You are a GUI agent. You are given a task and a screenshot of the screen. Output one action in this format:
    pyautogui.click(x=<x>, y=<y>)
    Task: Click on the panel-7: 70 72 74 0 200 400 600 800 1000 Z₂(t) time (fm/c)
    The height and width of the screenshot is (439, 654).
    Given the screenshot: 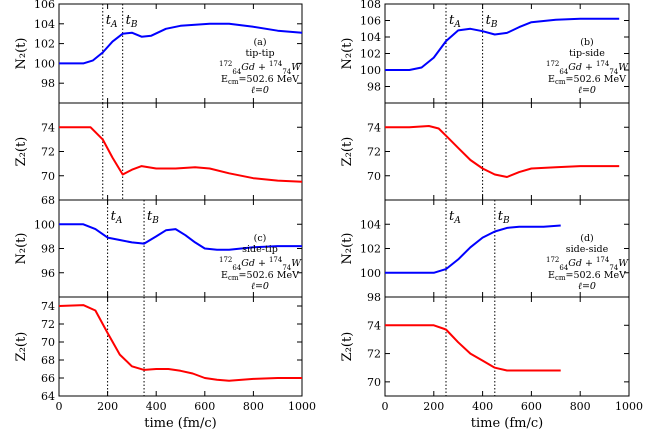 What is the action you would take?
    pyautogui.click(x=491, y=363)
    